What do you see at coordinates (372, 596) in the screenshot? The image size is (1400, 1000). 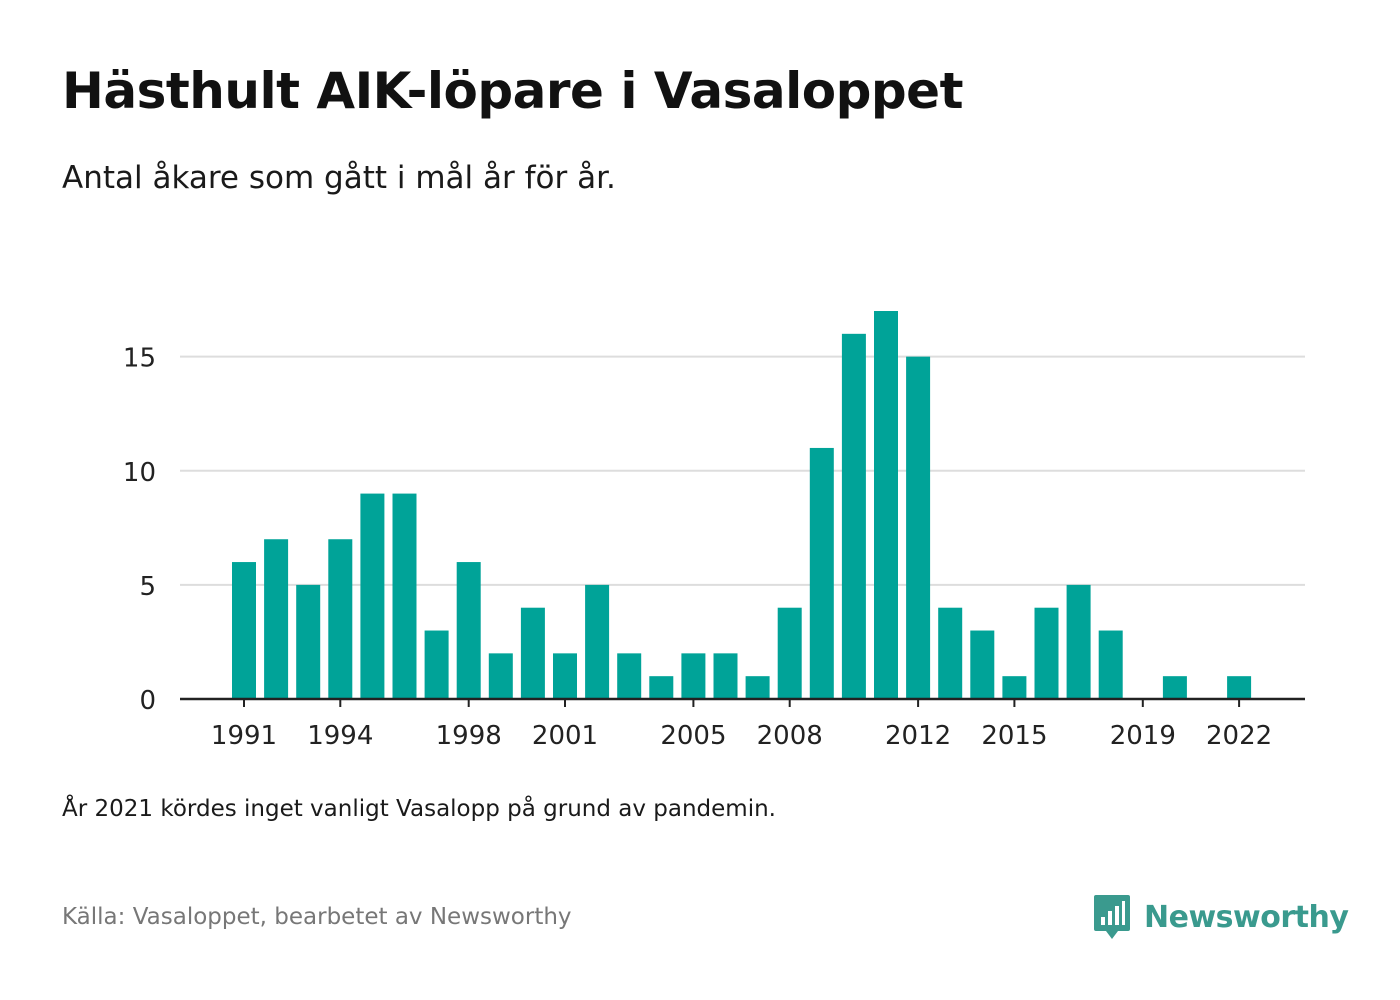 I see `bar-1995` at bounding box center [372, 596].